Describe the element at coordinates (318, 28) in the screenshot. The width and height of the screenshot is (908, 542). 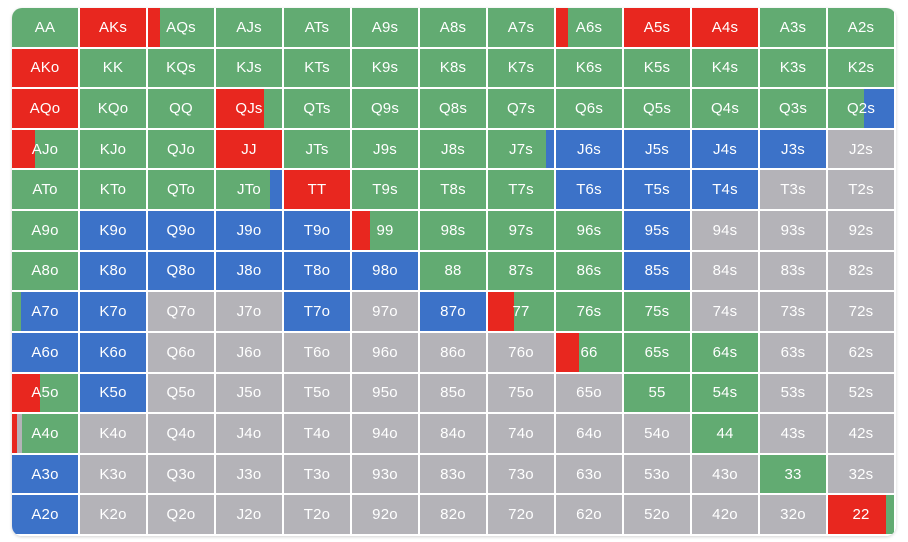
I see `hand-cell-ATs: ATs` at that location.